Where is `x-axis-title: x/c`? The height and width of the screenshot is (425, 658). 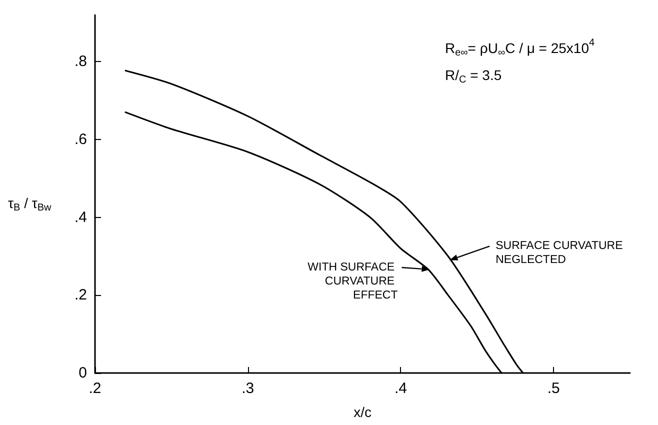 x-axis-title: x/c is located at coordinates (363, 412).